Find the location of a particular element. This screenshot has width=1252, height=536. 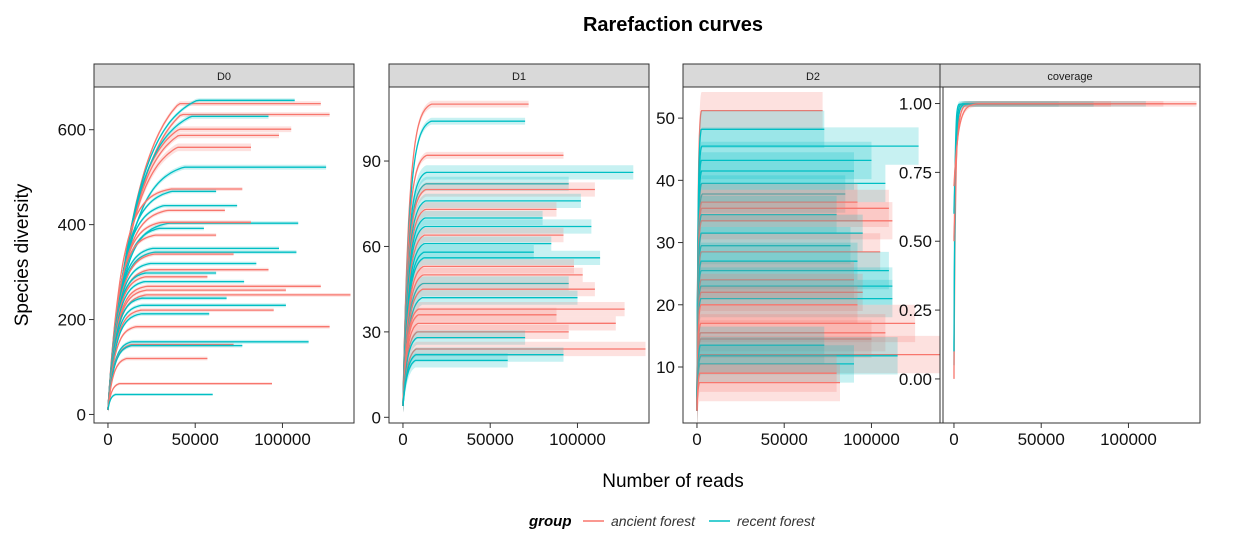

facet-strip-label: D2 is located at coordinates (813, 77).